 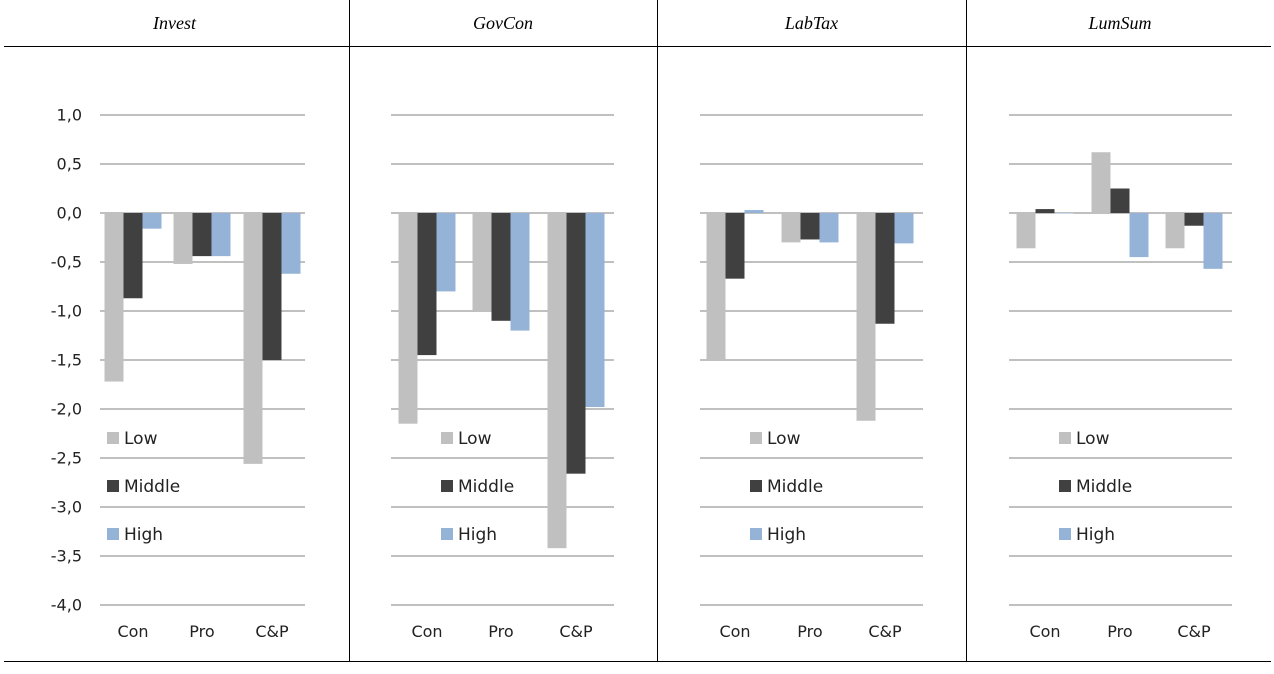 I want to click on y-tick-label: -1,0, so click(x=66, y=311).